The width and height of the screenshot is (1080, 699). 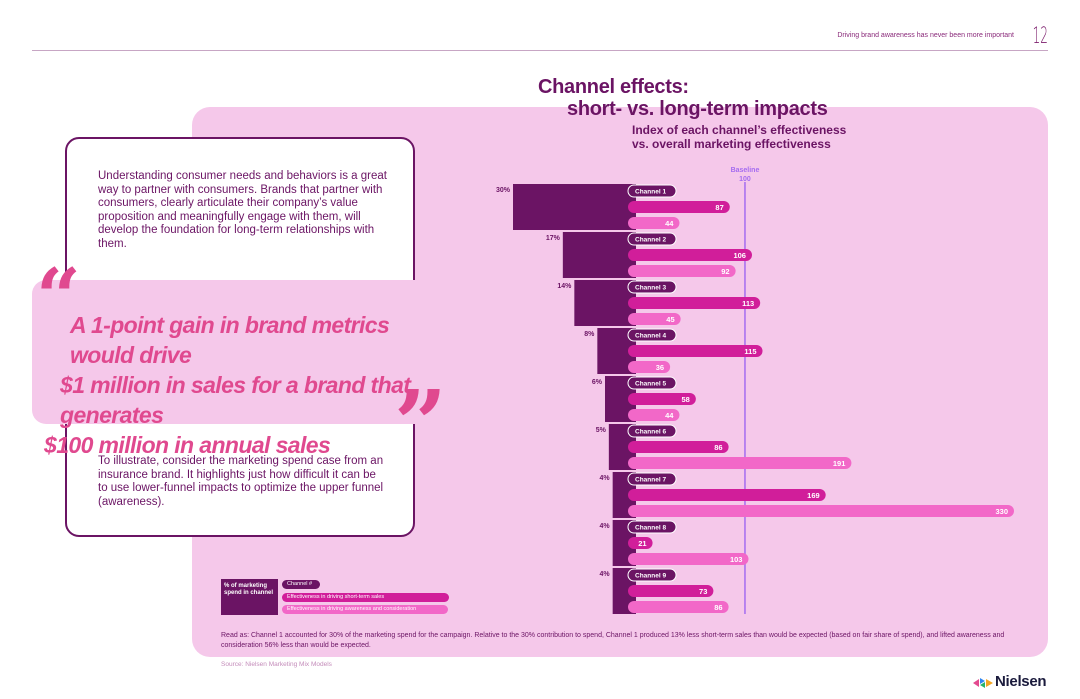 What do you see at coordinates (1001, 511) in the screenshot?
I see `long-term-value: 330` at bounding box center [1001, 511].